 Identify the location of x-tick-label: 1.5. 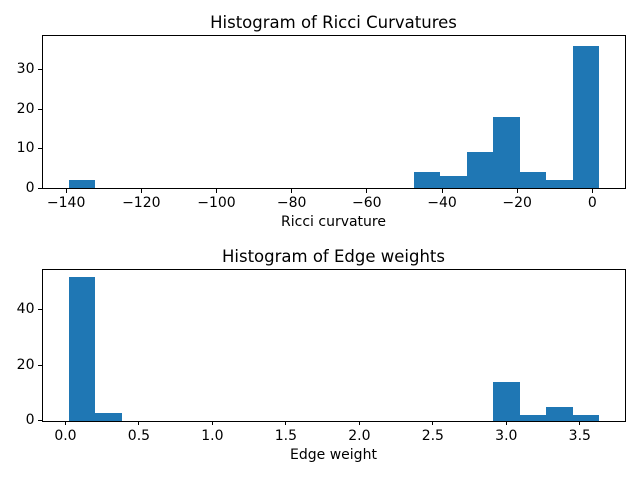
(285, 435).